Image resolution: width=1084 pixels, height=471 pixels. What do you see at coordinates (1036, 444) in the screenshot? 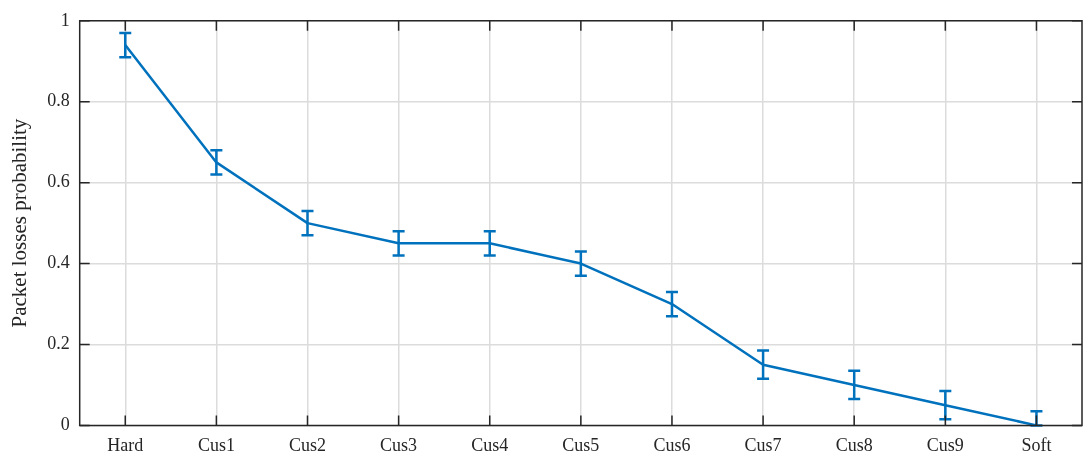
I see `x-tick-label: Soft` at bounding box center [1036, 444].